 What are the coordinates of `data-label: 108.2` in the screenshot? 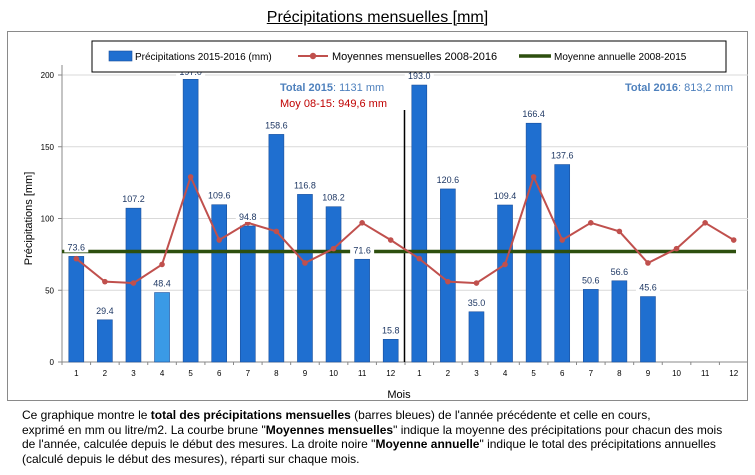 It's located at (333, 198).